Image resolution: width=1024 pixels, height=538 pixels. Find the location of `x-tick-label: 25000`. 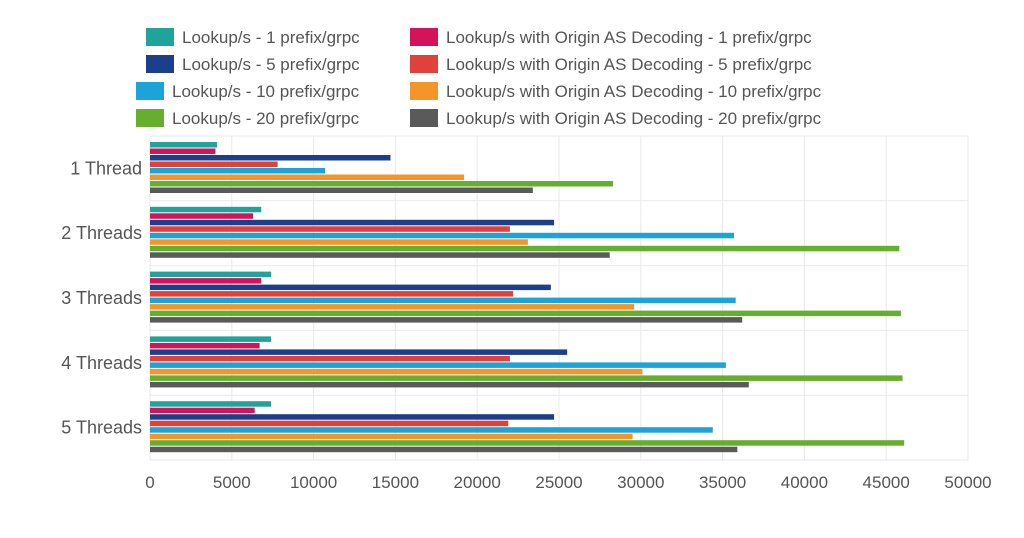

x-tick-label: 25000 is located at coordinates (558, 482).